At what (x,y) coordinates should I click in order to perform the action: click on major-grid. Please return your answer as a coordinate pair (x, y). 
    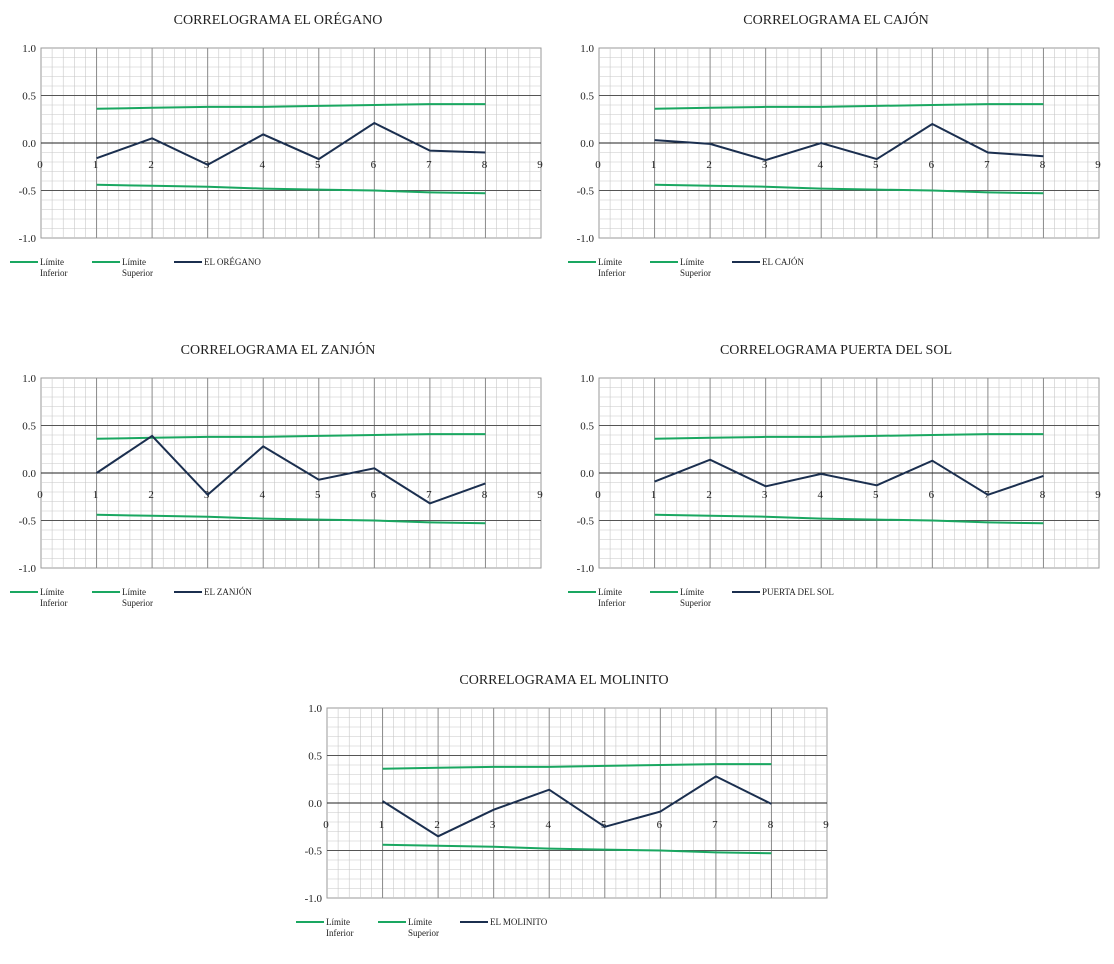
    Looking at the image, I should click on (291, 143).